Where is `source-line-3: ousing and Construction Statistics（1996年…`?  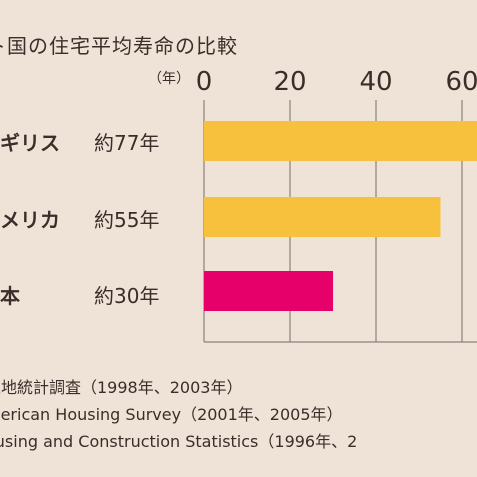 source-line-3: ousing and Construction Statistics（1996年… is located at coordinates (179, 441).